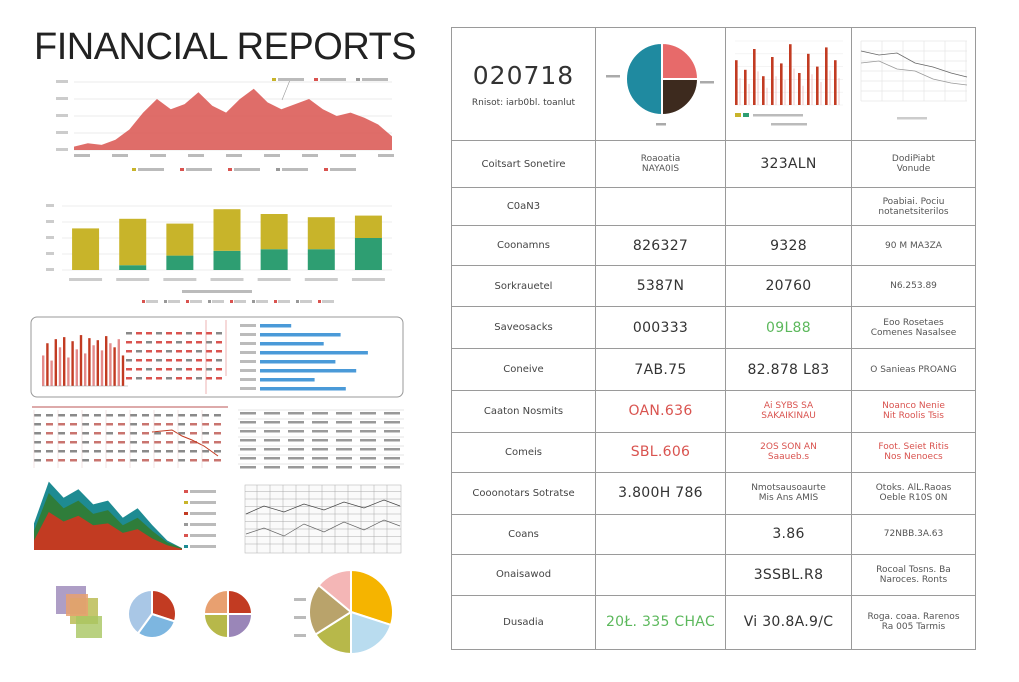 The image size is (1019, 682). Describe the element at coordinates (523, 286) in the screenshot. I see `row-label: Sorkrauetel` at that location.